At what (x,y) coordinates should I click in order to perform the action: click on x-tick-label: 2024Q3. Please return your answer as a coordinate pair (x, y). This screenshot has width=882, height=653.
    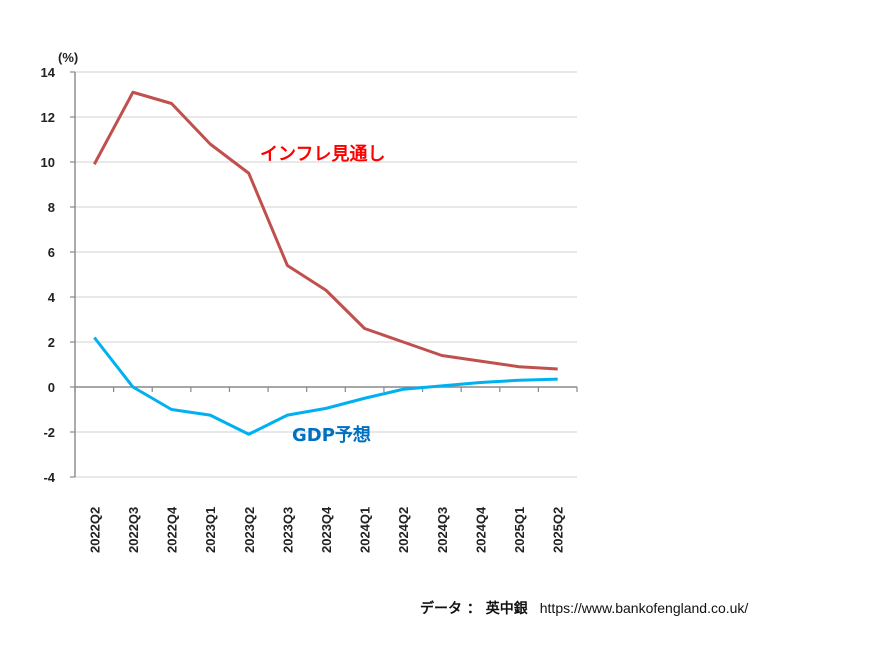
    Looking at the image, I should click on (442, 530).